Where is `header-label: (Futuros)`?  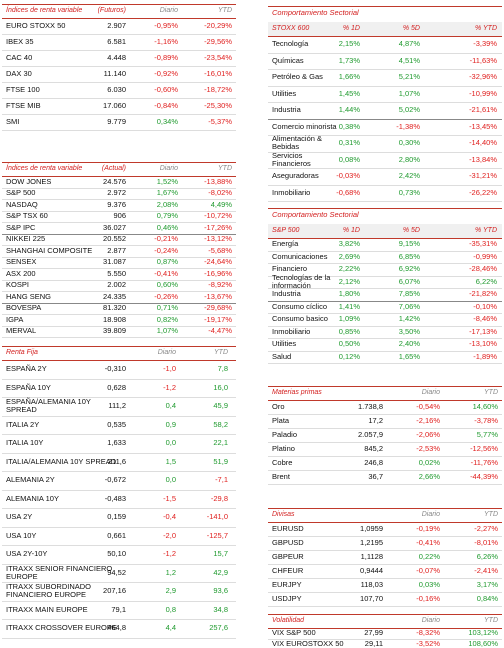 header-label: (Futuros) is located at coordinates (111, 10).